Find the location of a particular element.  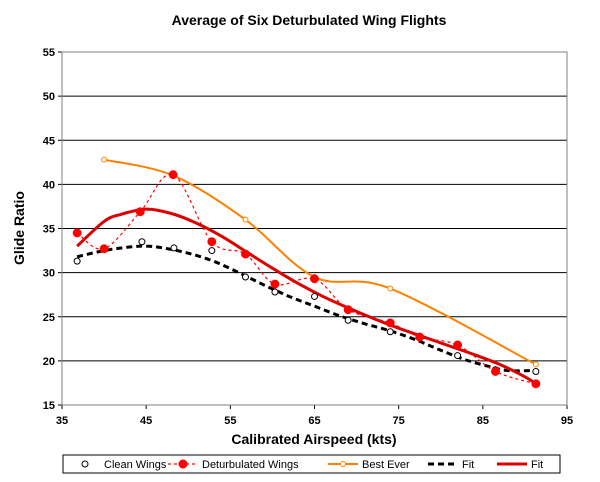

y-tick-labels: 15 20 25 30 35 40 45 50 55 is located at coordinates (49, 229).